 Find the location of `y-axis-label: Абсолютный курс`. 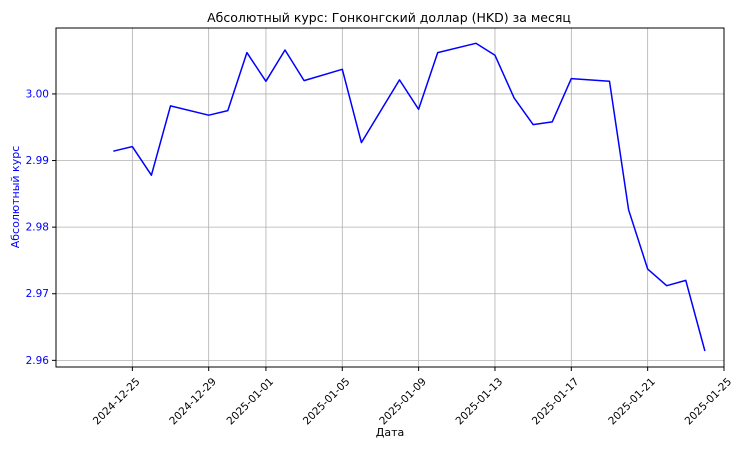

y-axis-label: Абсолютный курс is located at coordinates (15, 197).